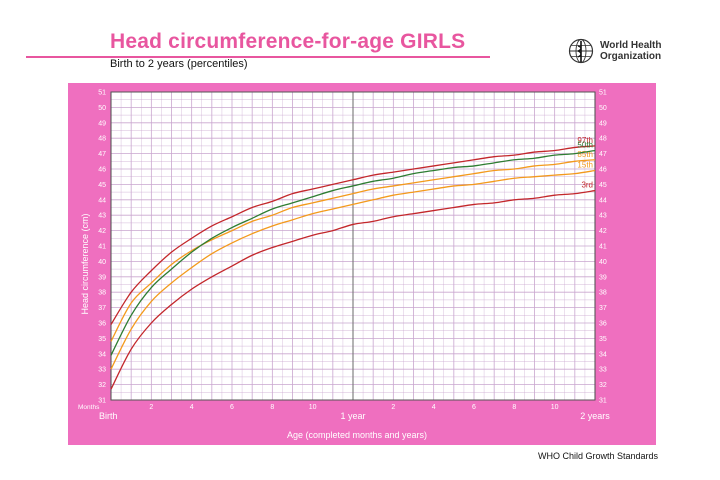 This screenshot has width=720, height=480. What do you see at coordinates (603, 123) in the screenshot?
I see `y-tick-label-right: 49` at bounding box center [603, 123].